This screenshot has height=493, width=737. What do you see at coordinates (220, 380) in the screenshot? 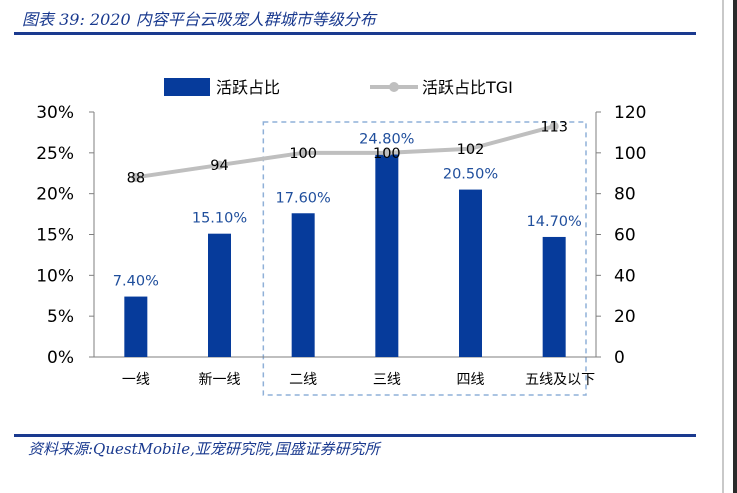
I see `x-tick-label: 新一线` at bounding box center [220, 380].